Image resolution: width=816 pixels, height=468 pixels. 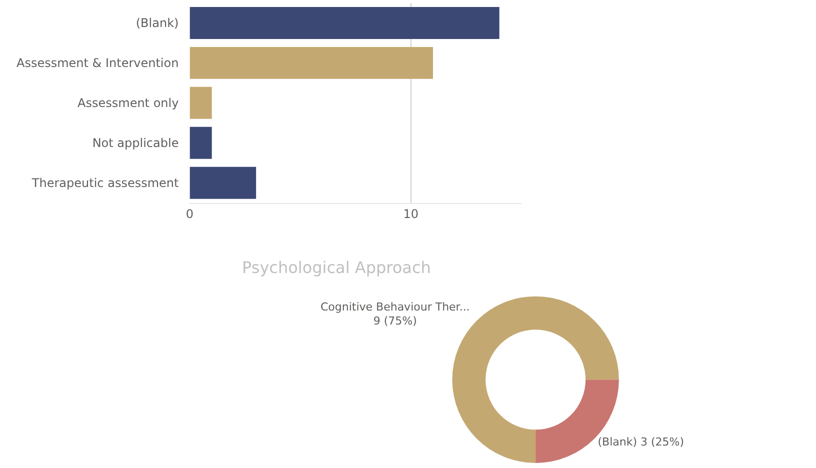 I want to click on y-tick-label: Therapeutic assessment, so click(x=105, y=183).